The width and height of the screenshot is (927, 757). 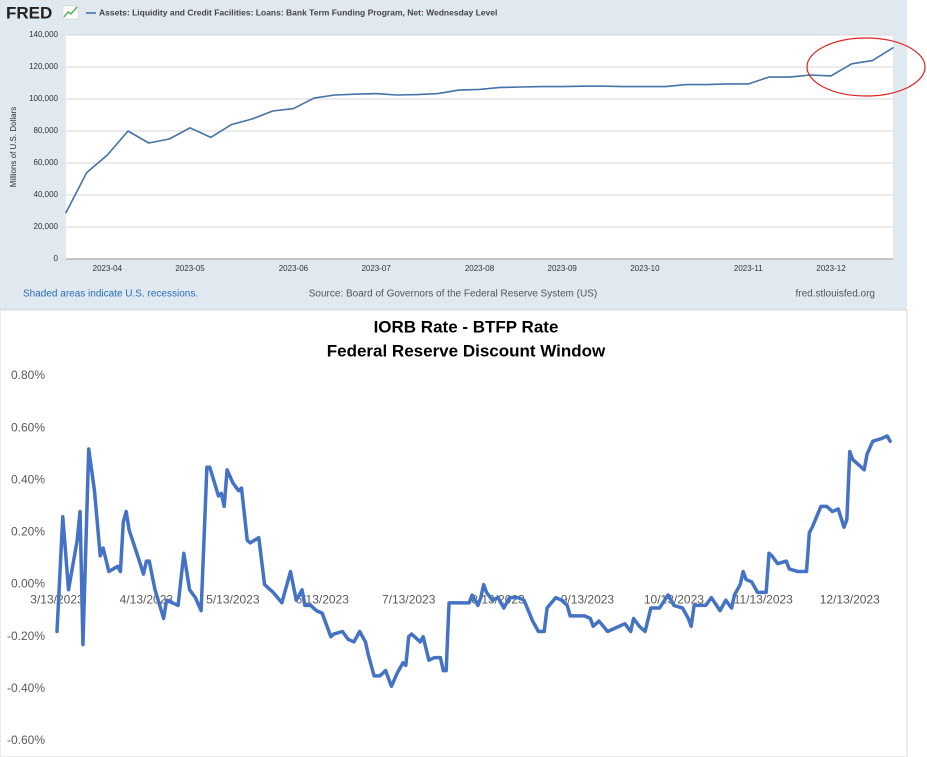 What do you see at coordinates (563, 268) in the screenshot?
I see `x-tick-label: 2023-09` at bounding box center [563, 268].